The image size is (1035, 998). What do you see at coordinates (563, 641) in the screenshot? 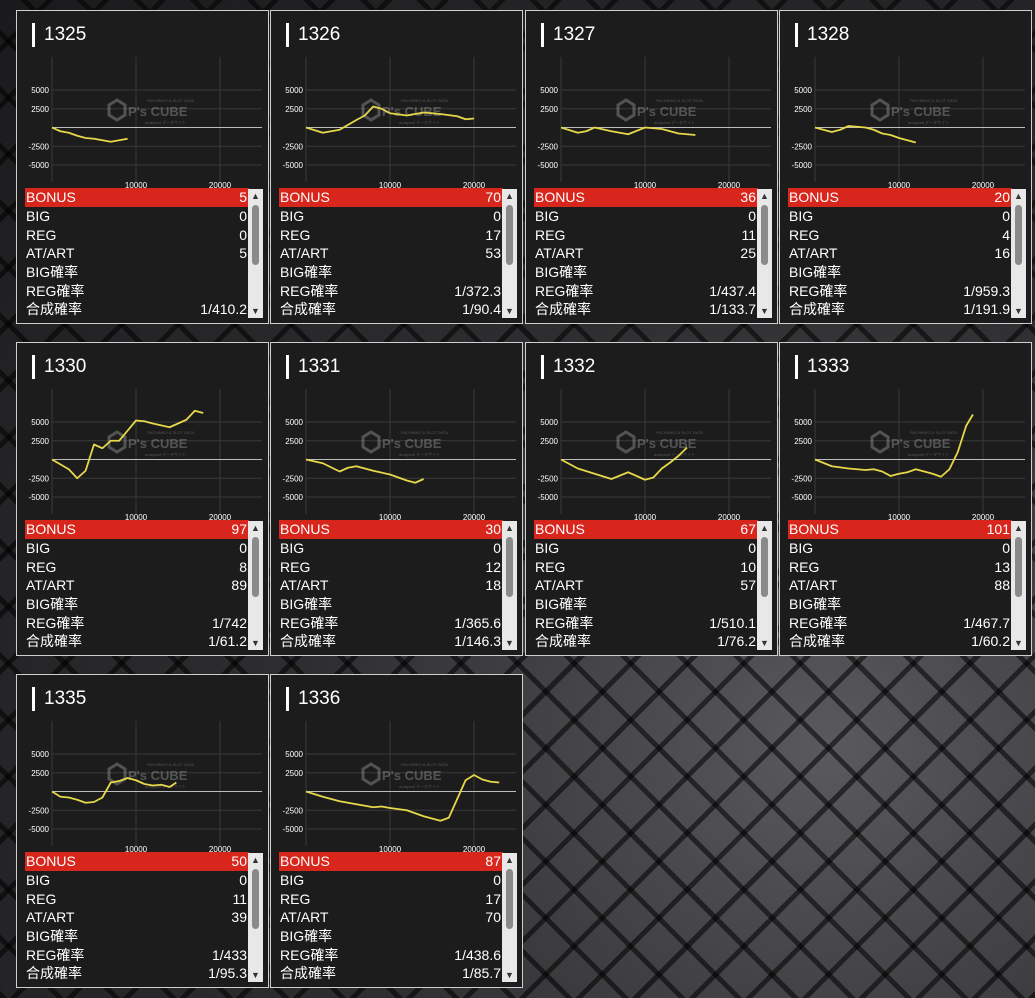
I see `stat-label: 合成確率` at bounding box center [563, 641].